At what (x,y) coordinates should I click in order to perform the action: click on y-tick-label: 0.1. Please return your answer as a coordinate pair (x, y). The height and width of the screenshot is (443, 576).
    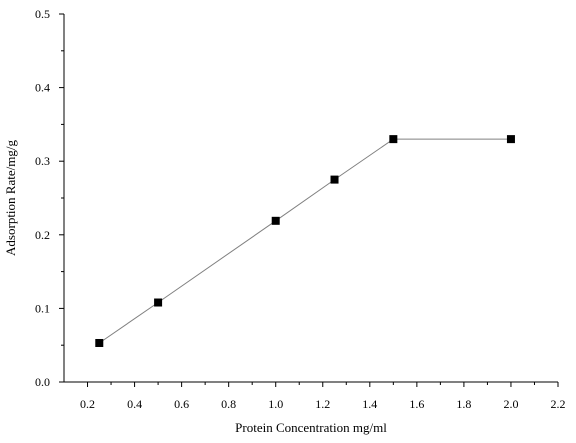
    Looking at the image, I should click on (42, 308).